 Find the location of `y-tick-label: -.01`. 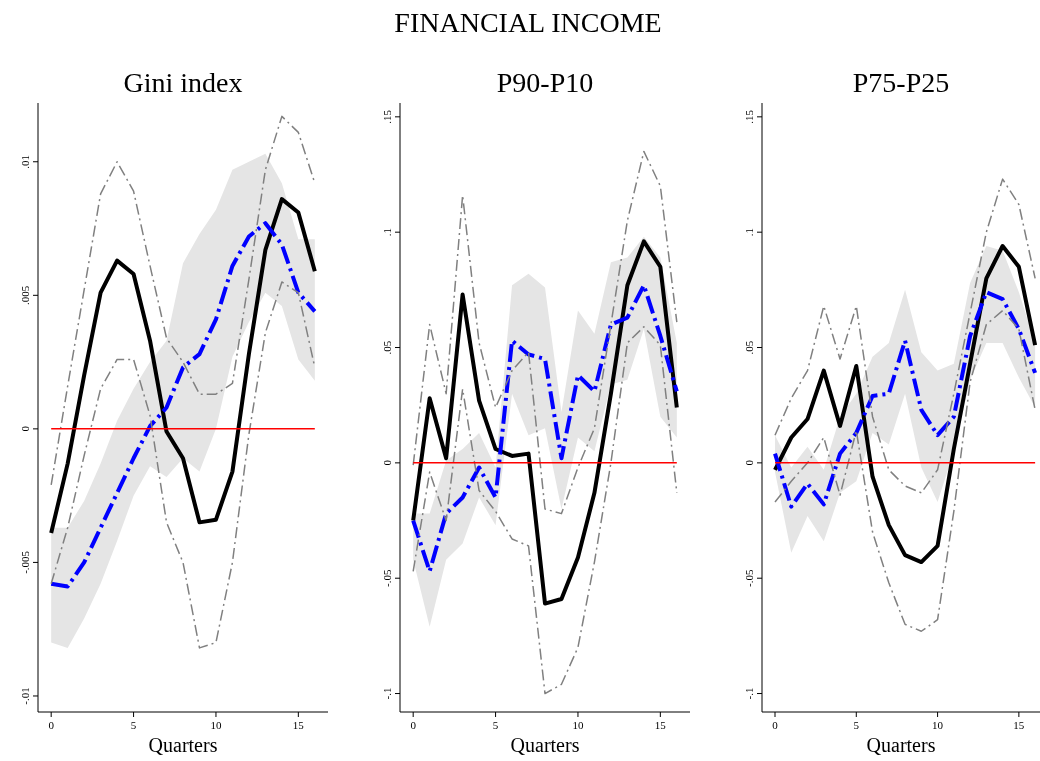

y-tick-label: -.01 is located at coordinates (25, 696).